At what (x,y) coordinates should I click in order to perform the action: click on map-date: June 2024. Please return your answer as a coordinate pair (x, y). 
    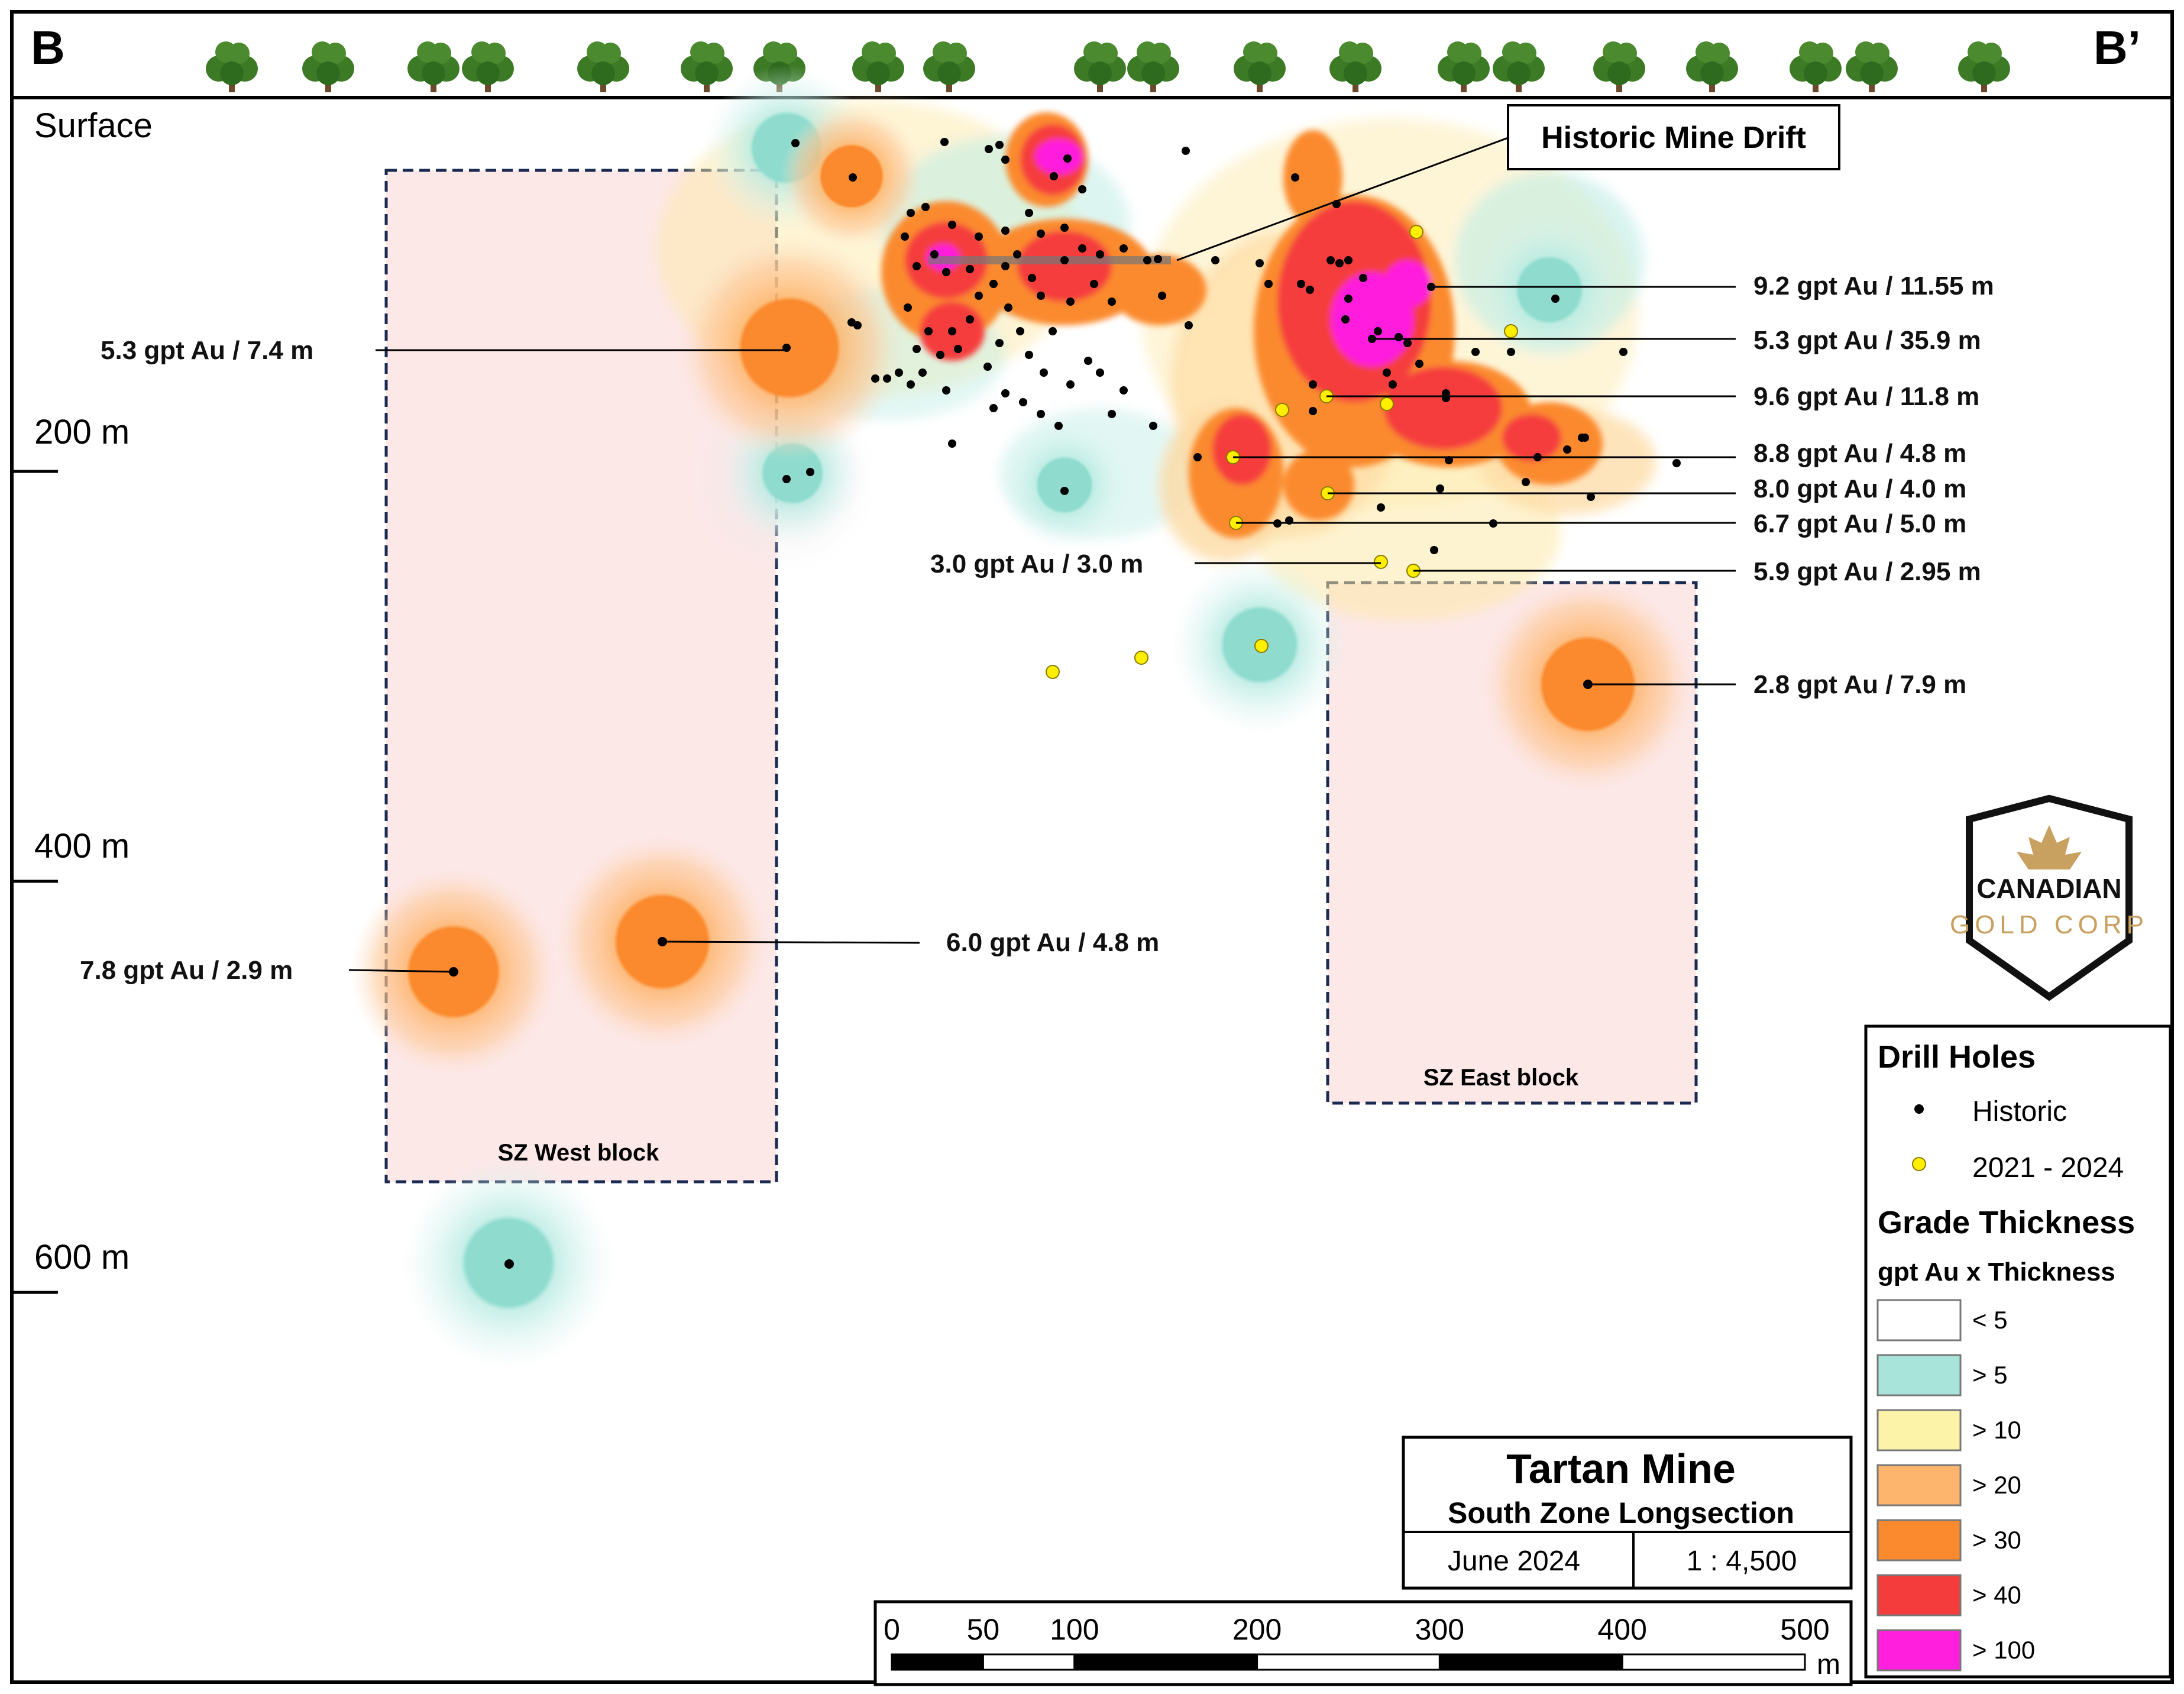
    Looking at the image, I should click on (1514, 1561).